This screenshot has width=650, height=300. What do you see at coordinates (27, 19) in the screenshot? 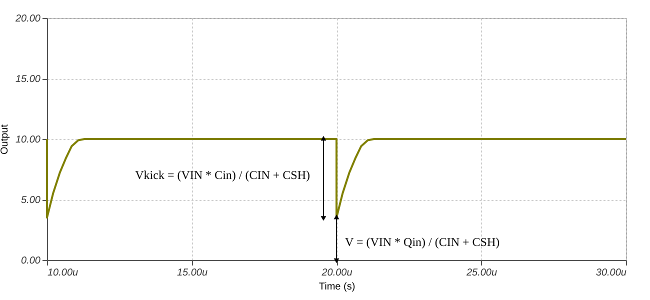
I see `y-tick-label: 20.00` at bounding box center [27, 19].